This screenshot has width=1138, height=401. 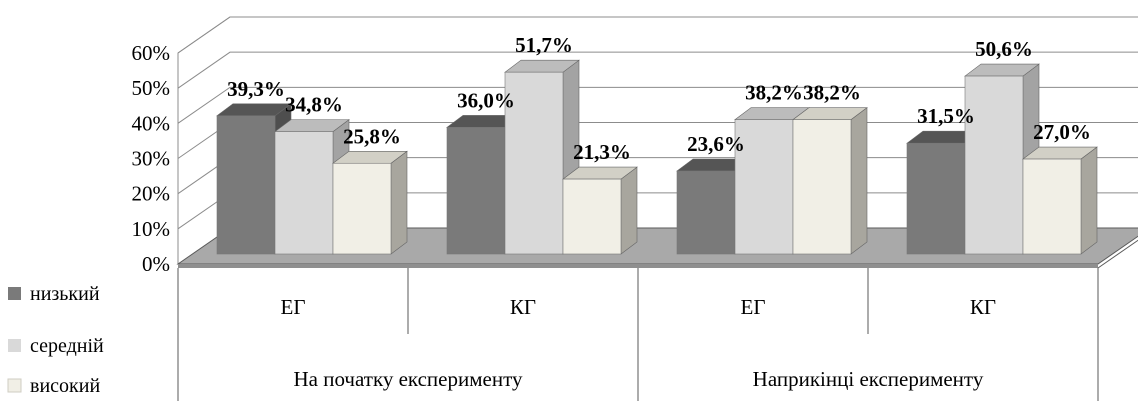 I want to click on legend-item: середній, so click(x=56, y=346).